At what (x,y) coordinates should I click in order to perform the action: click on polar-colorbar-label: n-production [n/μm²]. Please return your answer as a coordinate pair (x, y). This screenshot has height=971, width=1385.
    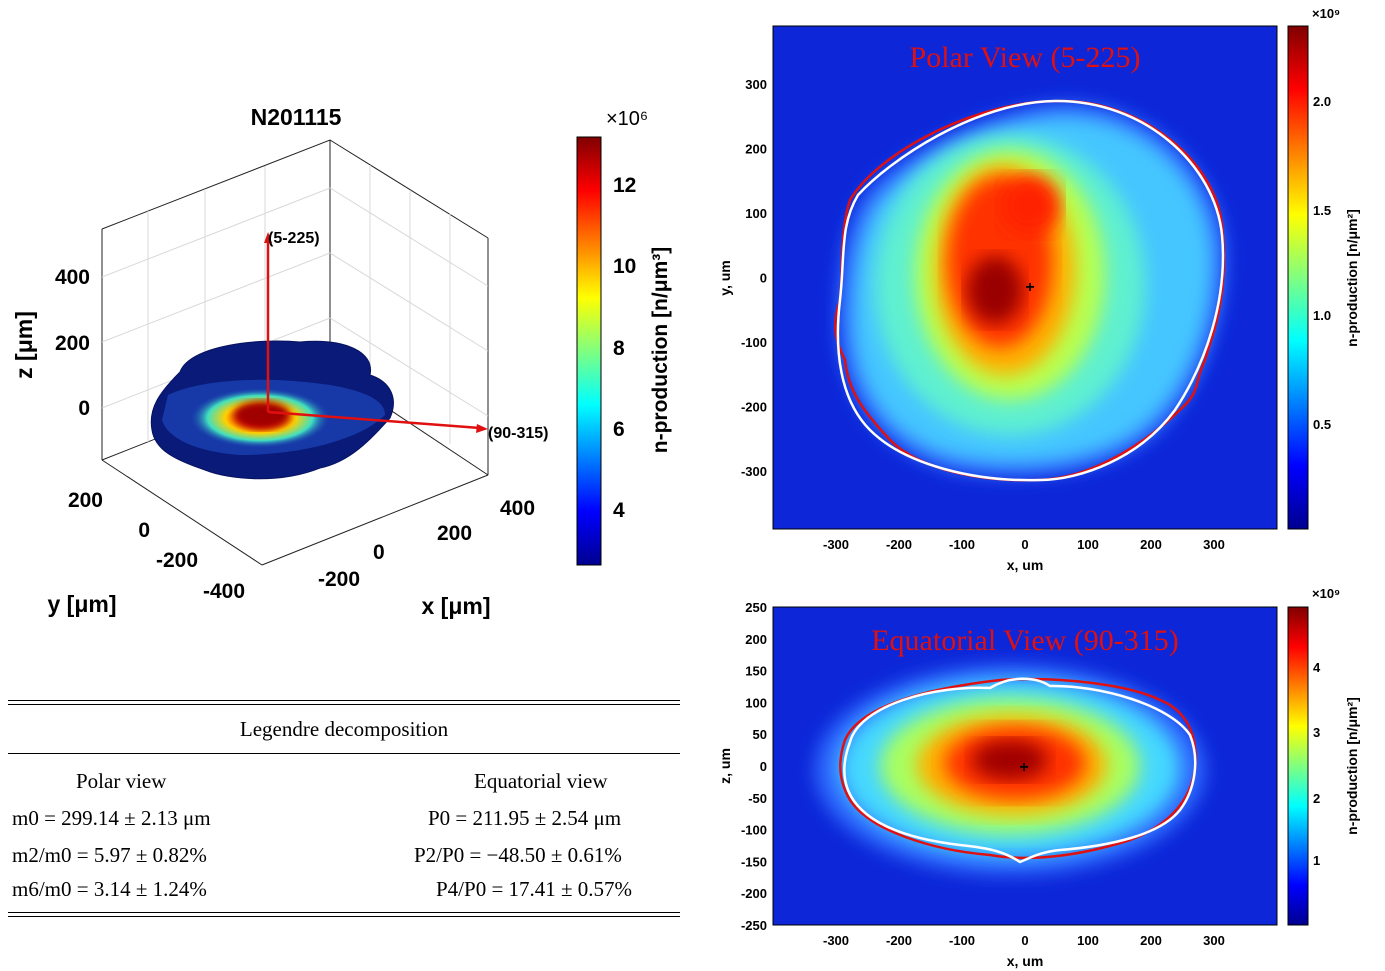
    Looking at the image, I should click on (1352, 278).